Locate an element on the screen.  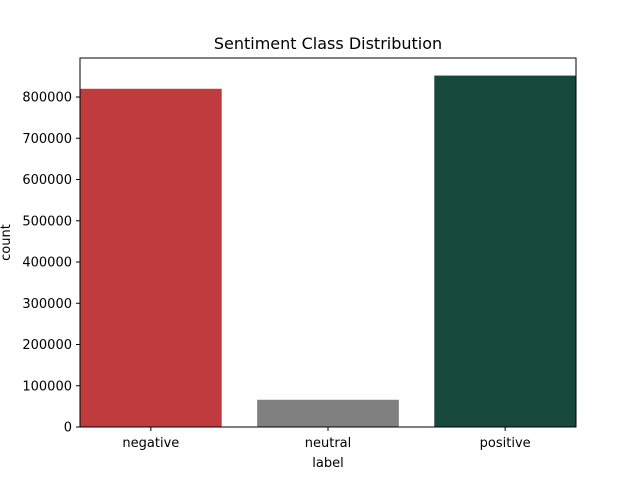
y-tick-label: 400000 is located at coordinates (47, 263).